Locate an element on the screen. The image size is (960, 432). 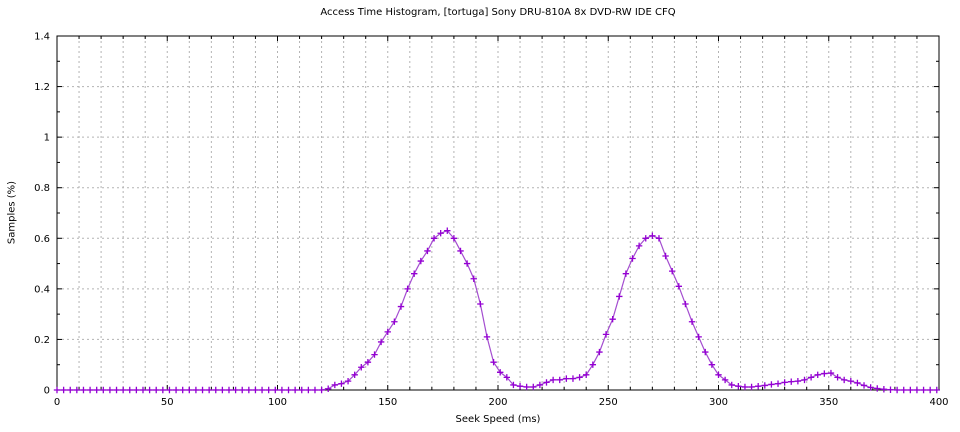
x-tick-label: 300 is located at coordinates (718, 402).